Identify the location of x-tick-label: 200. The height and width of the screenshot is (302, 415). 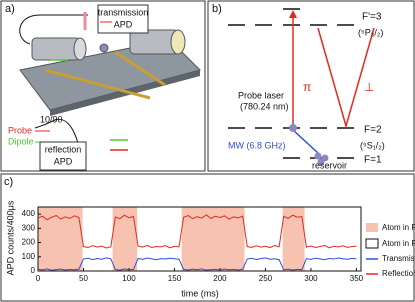
(220, 278).